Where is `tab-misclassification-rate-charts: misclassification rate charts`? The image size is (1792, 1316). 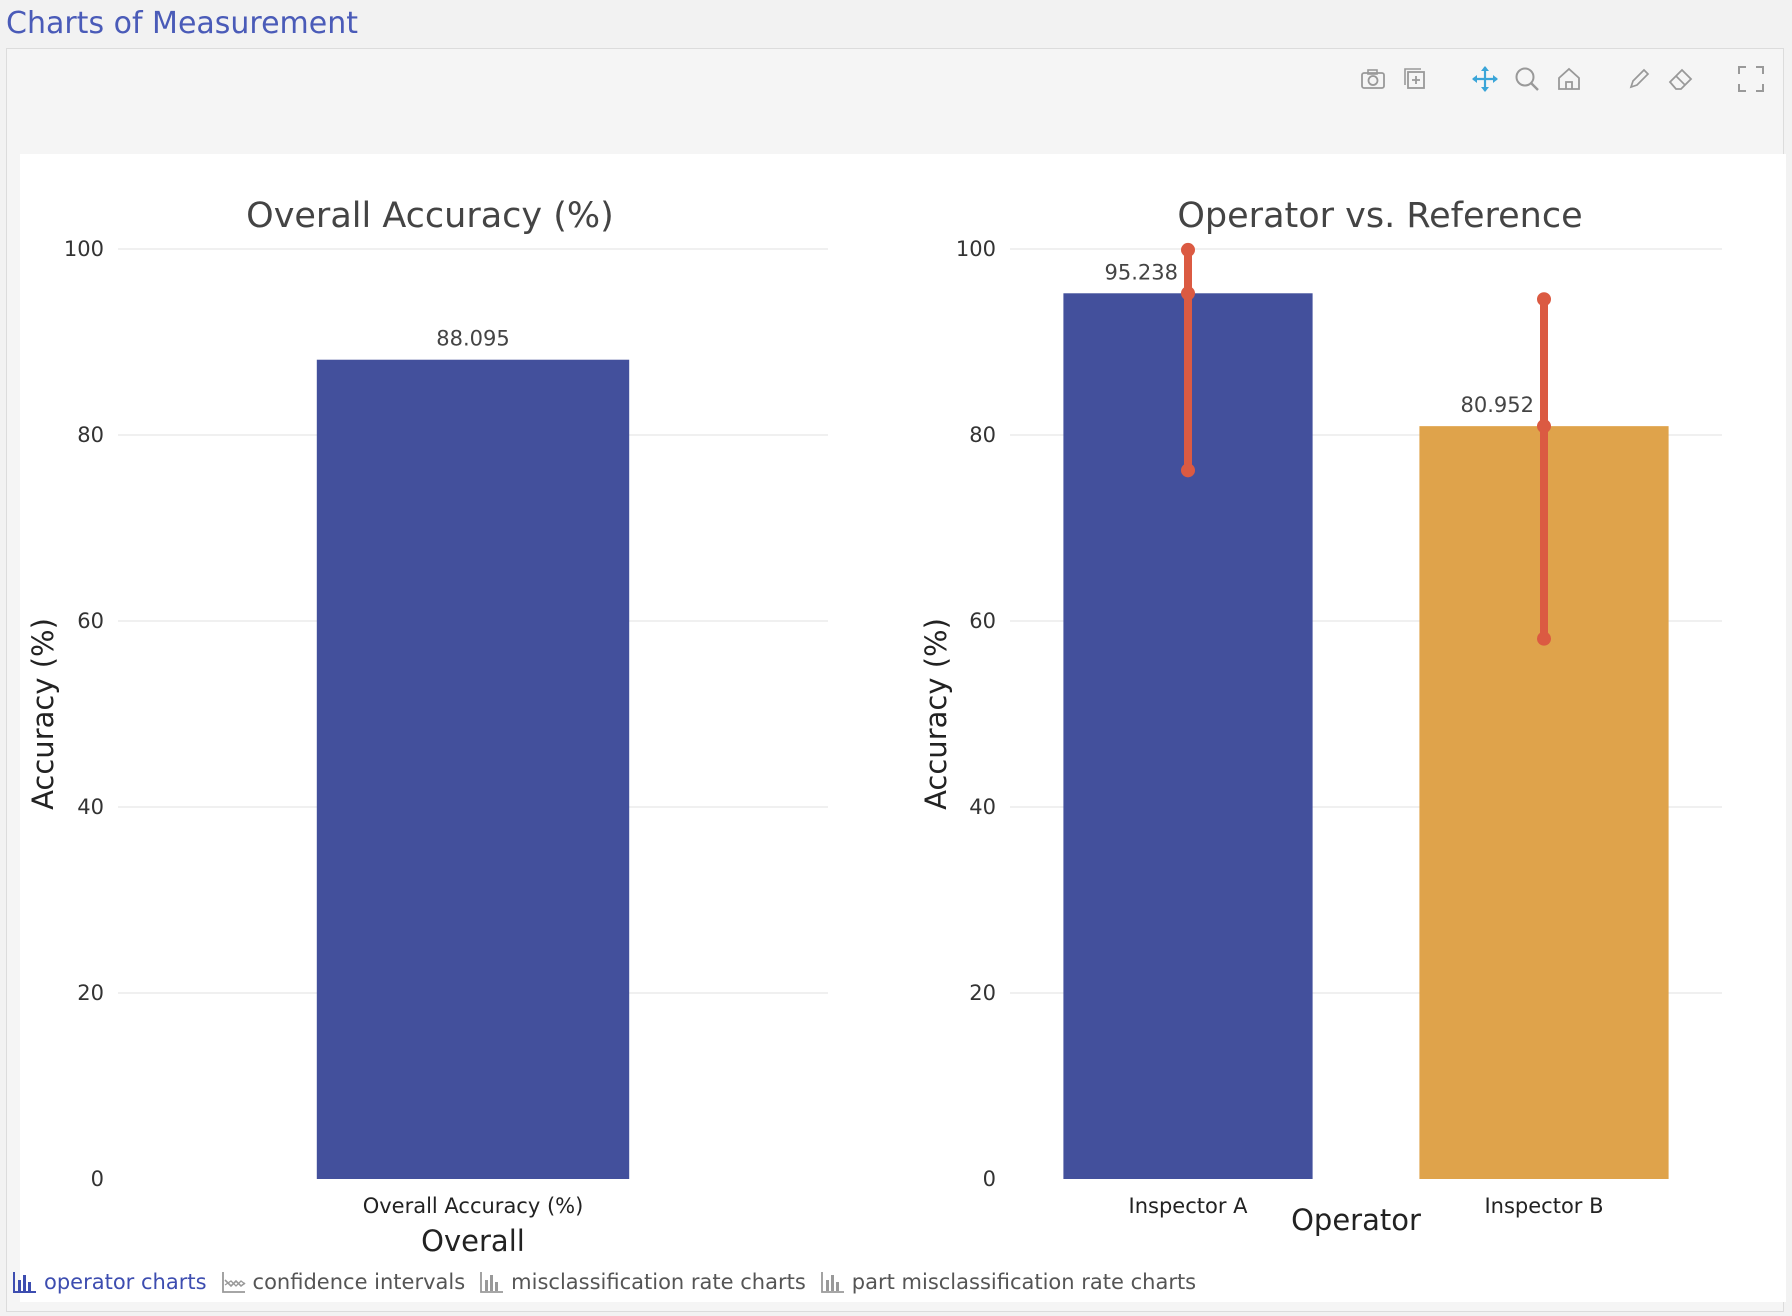
tab-misclassification-rate-charts: misclassification rate charts is located at coordinates (642, 1282).